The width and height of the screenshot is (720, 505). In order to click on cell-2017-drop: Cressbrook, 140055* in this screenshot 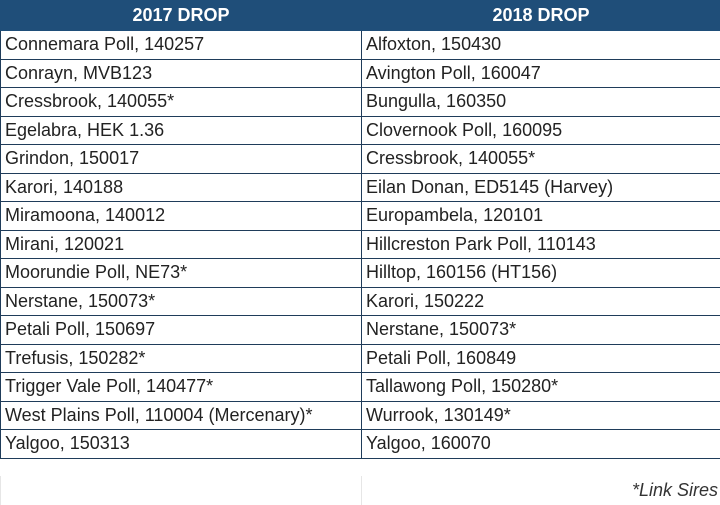, I will do `click(181, 102)`.